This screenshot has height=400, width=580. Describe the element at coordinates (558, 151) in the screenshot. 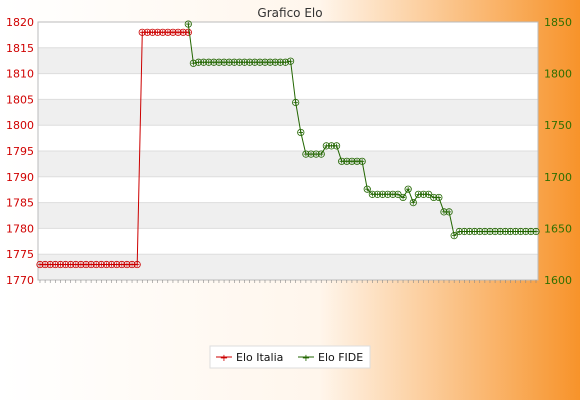

I see `right-axis: 1600 1650 1700 1750 1800 1850` at that location.